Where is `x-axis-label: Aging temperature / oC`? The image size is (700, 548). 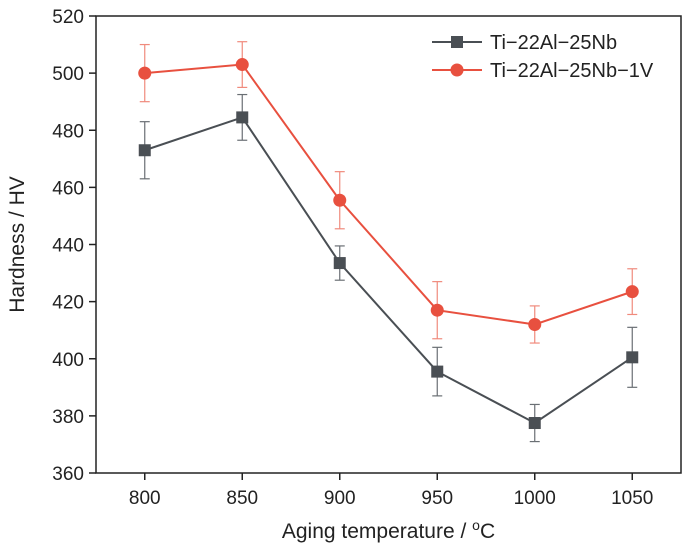
x-axis-label: Aging temperature / oC is located at coordinates (388, 530).